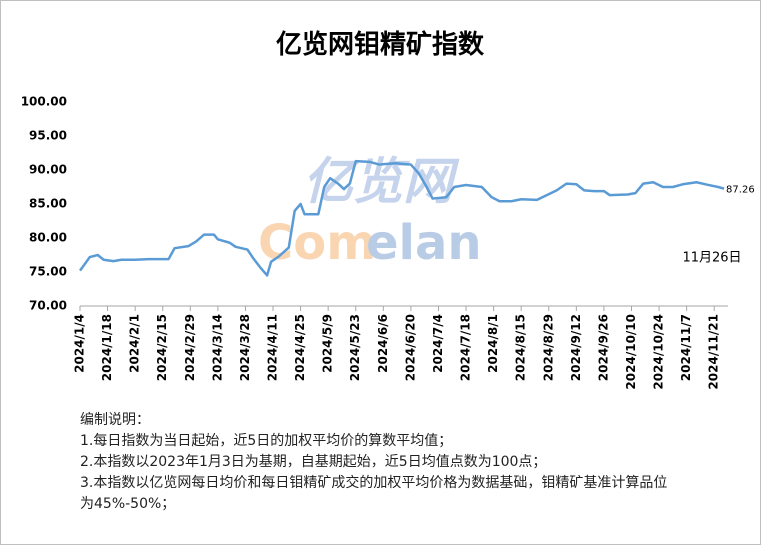 This screenshot has height=545, width=761. What do you see at coordinates (659, 352) in the screenshot?
I see `x-tick-label: 2024/10/24` at bounding box center [659, 352].